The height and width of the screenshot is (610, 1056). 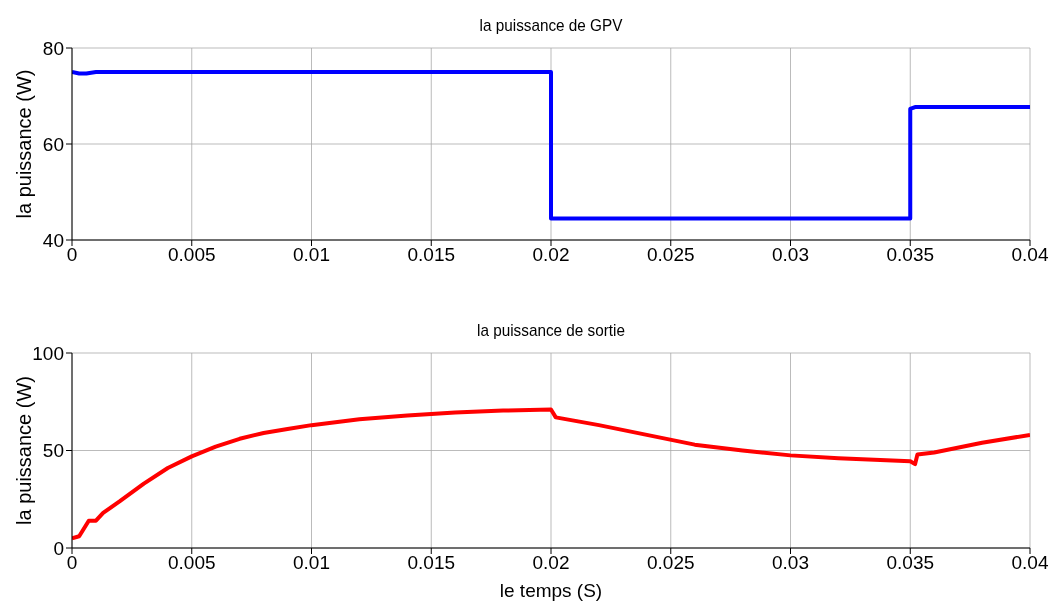 What do you see at coordinates (58, 548) in the screenshot?
I see `y-tick-label: 0` at bounding box center [58, 548].